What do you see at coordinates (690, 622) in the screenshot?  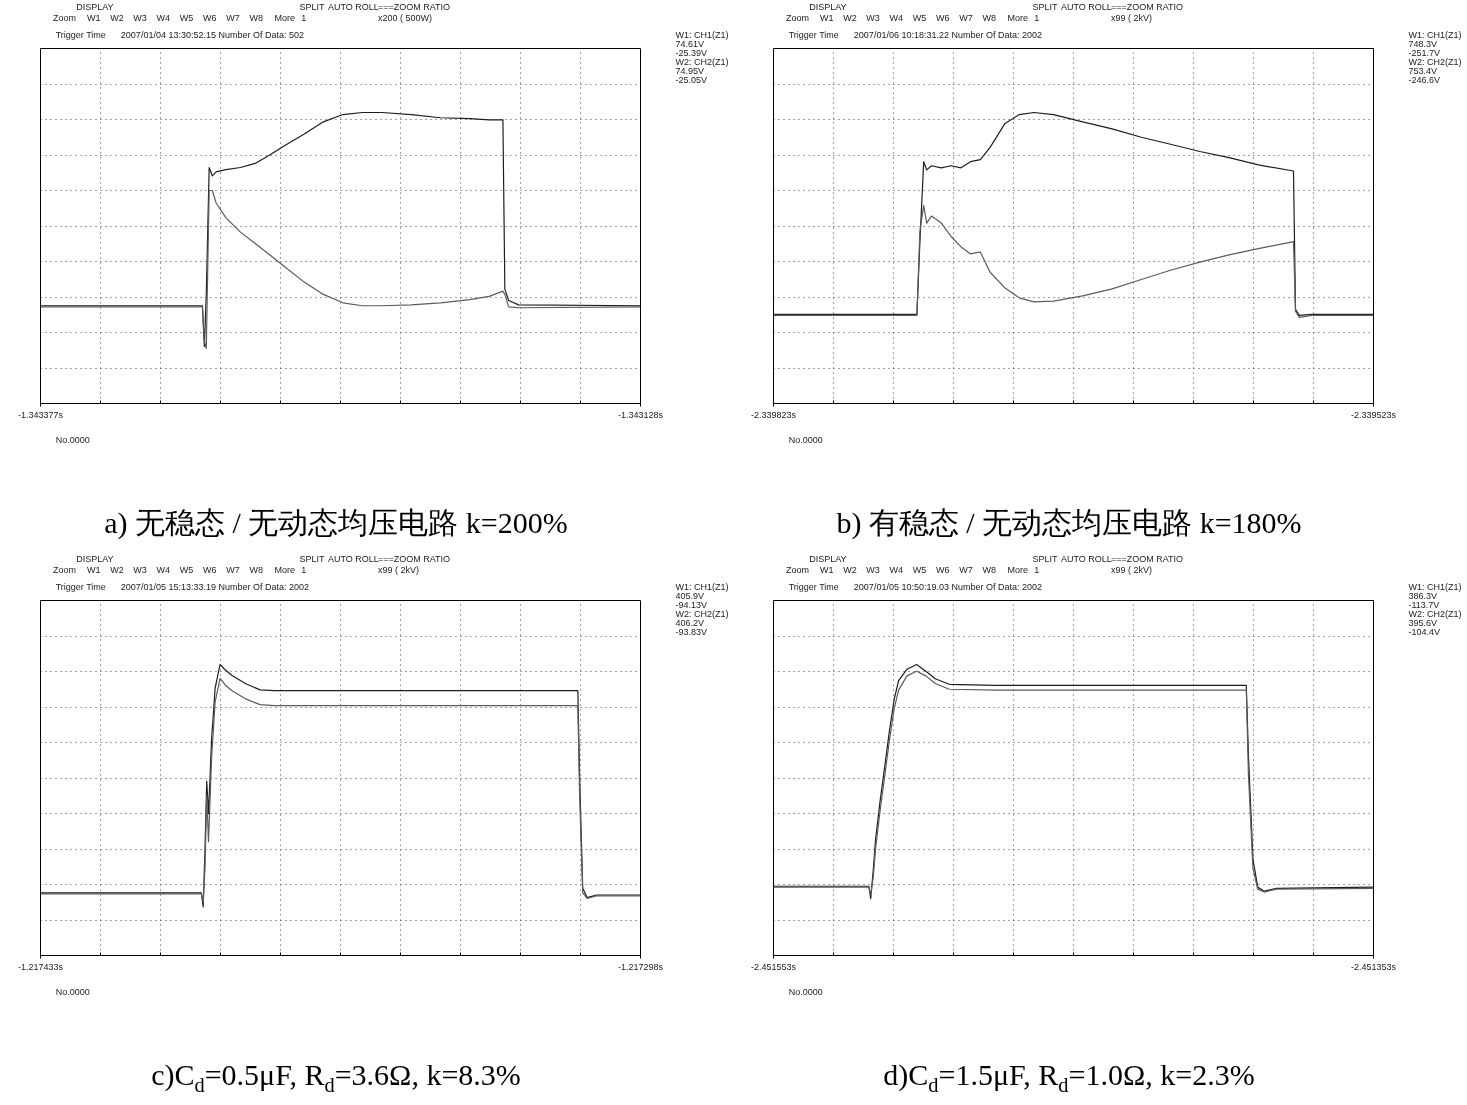 I see `text: 406.2V` at bounding box center [690, 622].